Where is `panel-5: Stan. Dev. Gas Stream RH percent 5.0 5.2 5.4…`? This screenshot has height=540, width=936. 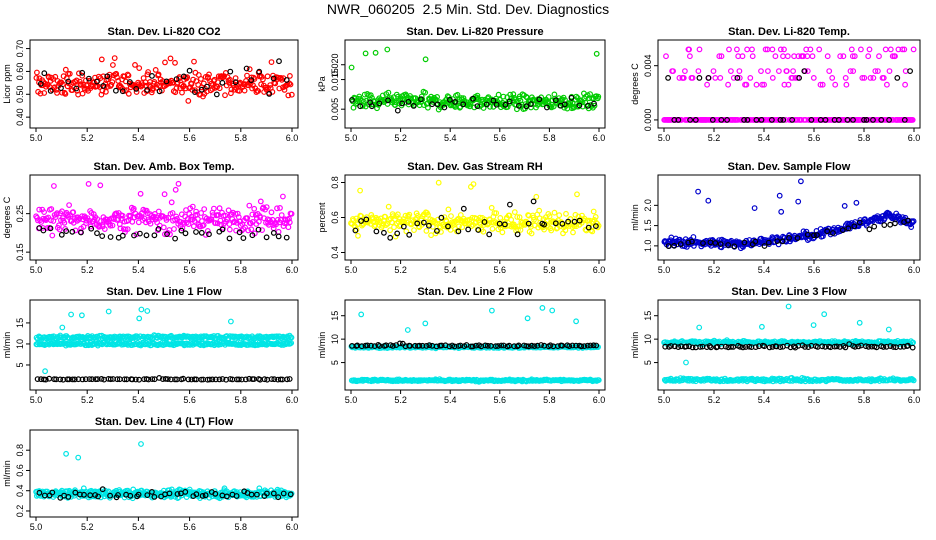 panel-5: Stan. Dev. Gas Stream RH percent 5.0 5.2 5.4… is located at coordinates (461, 218).